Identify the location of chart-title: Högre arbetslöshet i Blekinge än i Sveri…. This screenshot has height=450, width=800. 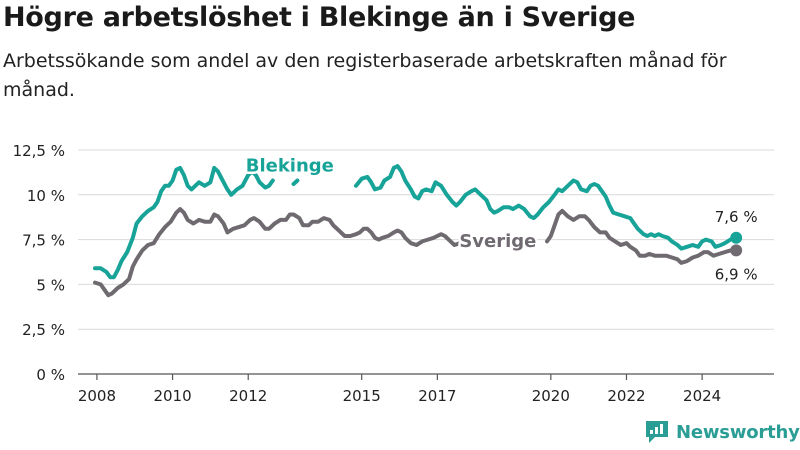
(319, 17).